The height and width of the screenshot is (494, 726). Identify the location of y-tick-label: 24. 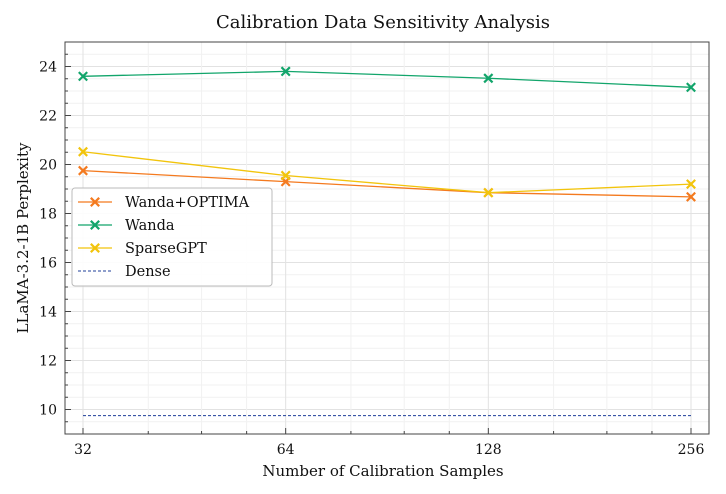
(48, 68).